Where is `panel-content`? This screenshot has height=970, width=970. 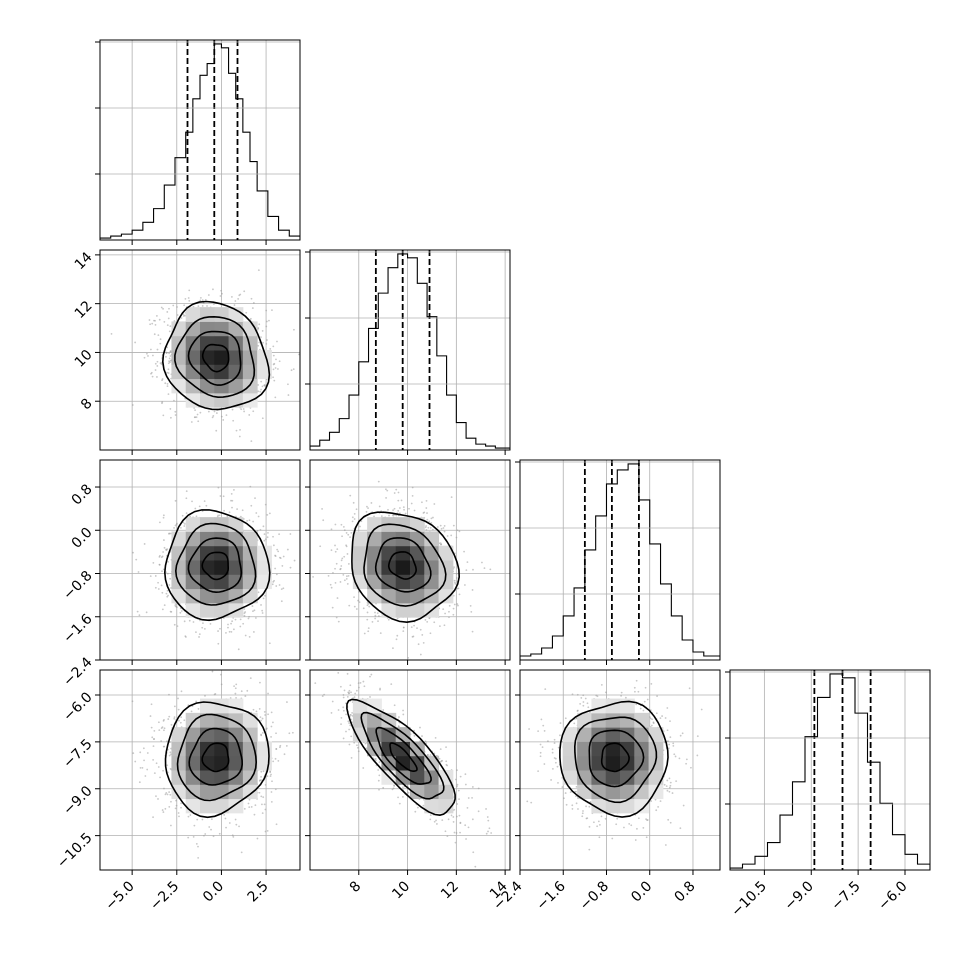 panel-content is located at coordinates (205, 356).